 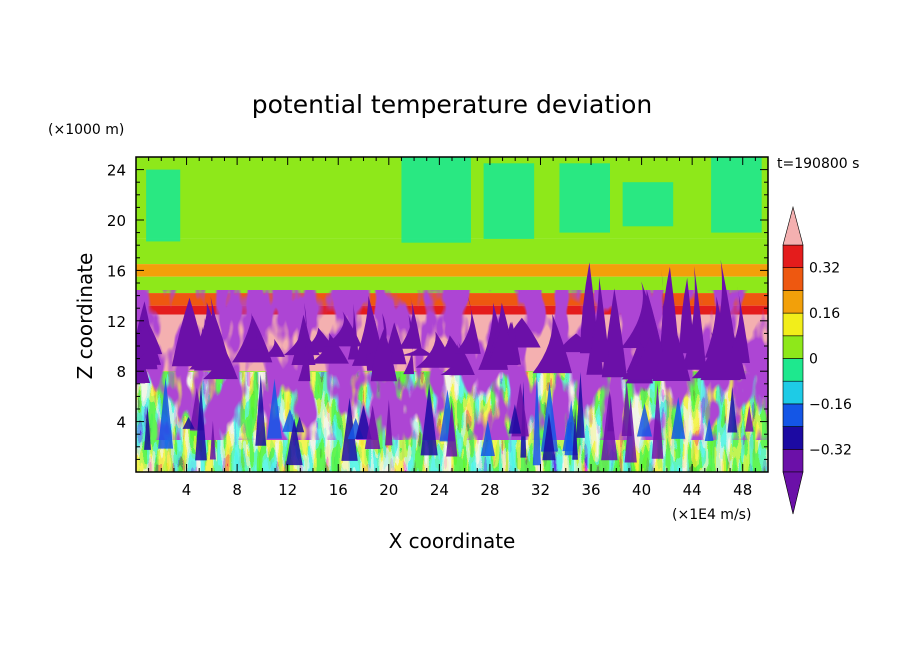 I want to click on x-tick-label: 8, so click(x=237, y=490).